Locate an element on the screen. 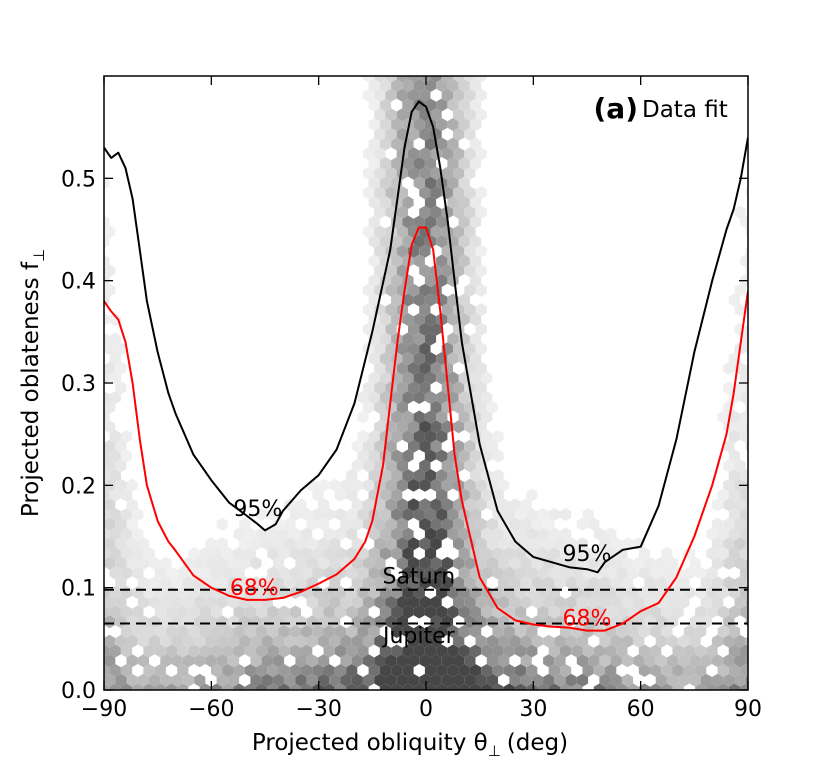 The height and width of the screenshot is (769, 830). x-tick-label: 60 is located at coordinates (641, 709).